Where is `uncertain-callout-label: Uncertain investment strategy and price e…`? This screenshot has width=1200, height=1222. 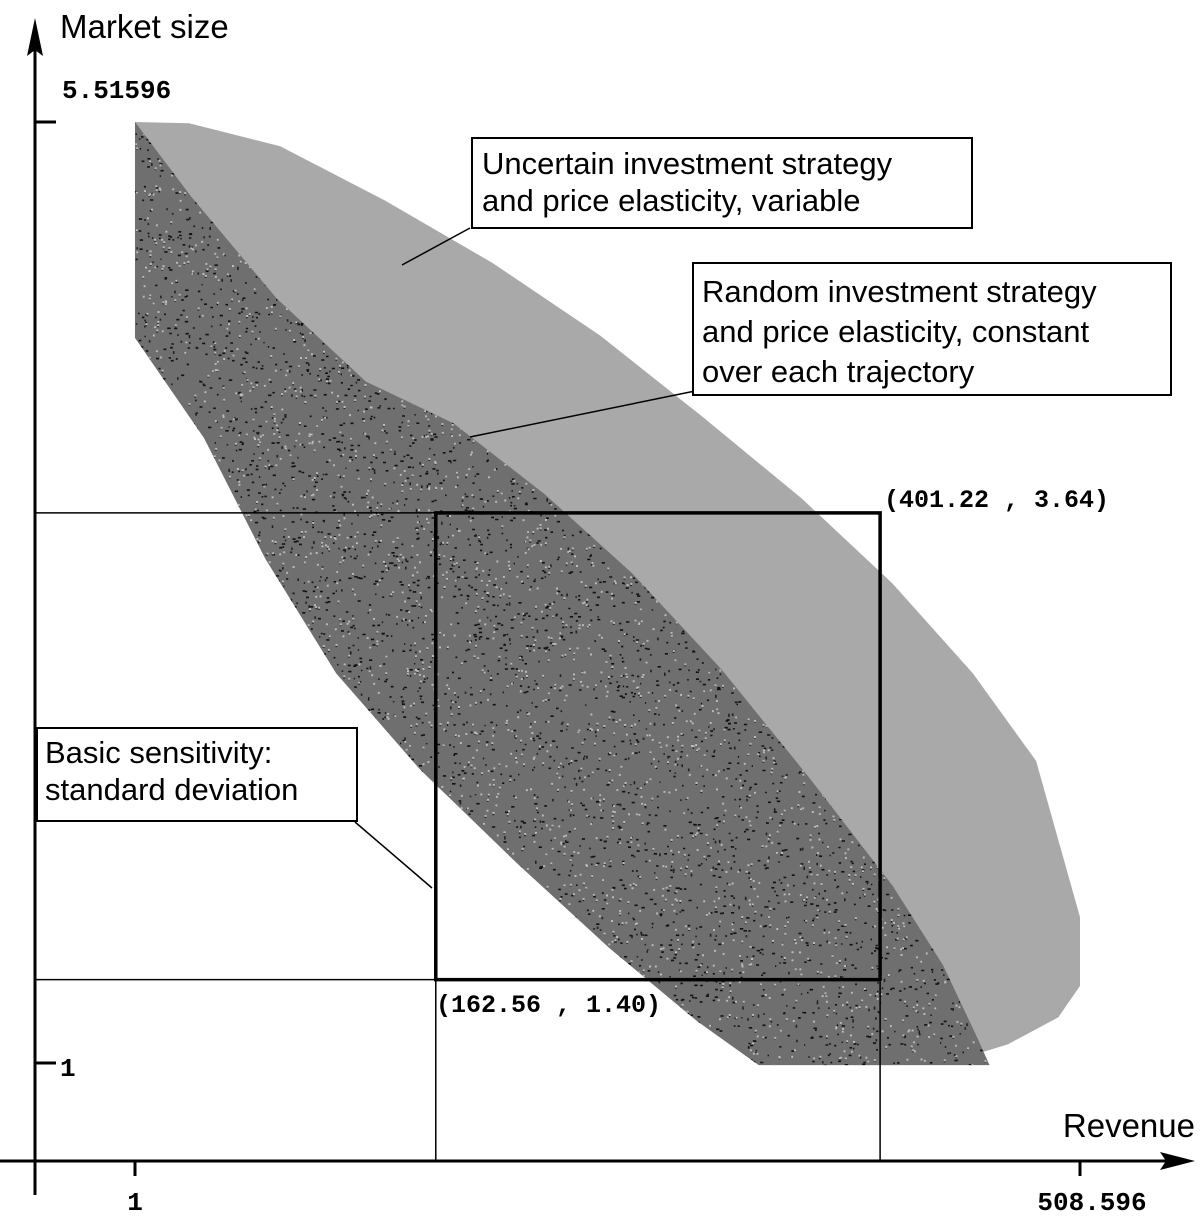
uncertain-callout-label: Uncertain investment strategy and price e… is located at coordinates (687, 182).